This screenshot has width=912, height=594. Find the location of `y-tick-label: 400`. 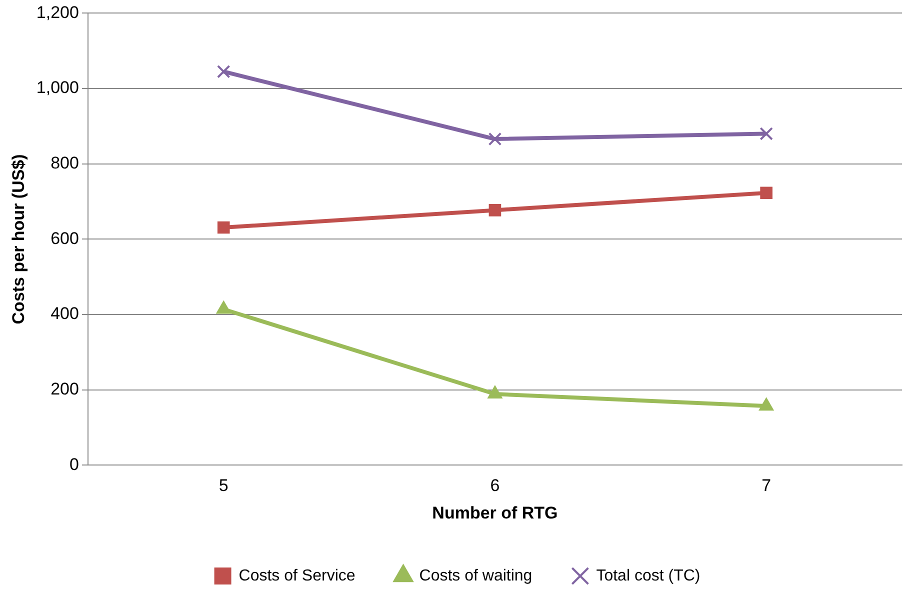

y-tick-label: 400 is located at coordinates (64, 314).